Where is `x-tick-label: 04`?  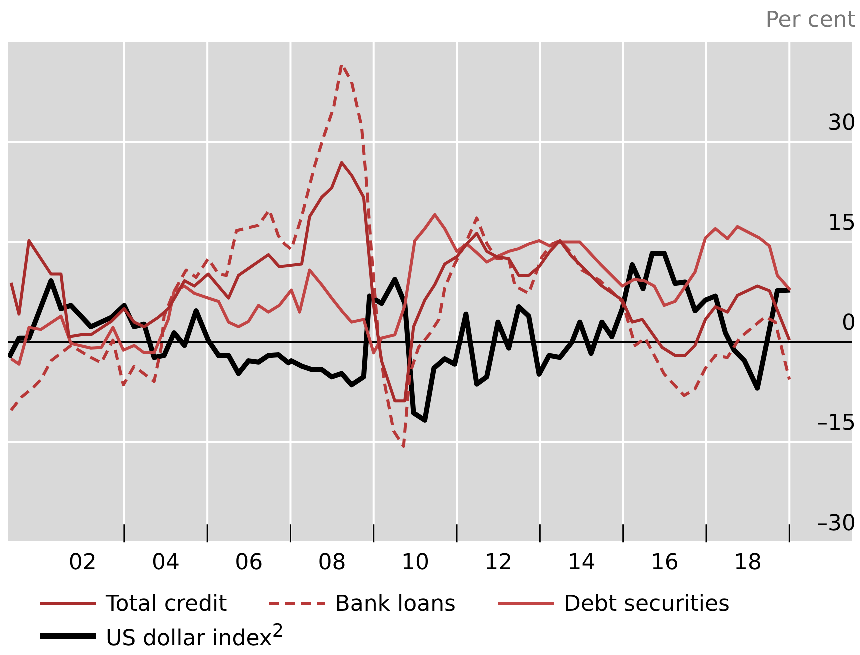 x-tick-label: 04 is located at coordinates (166, 563).